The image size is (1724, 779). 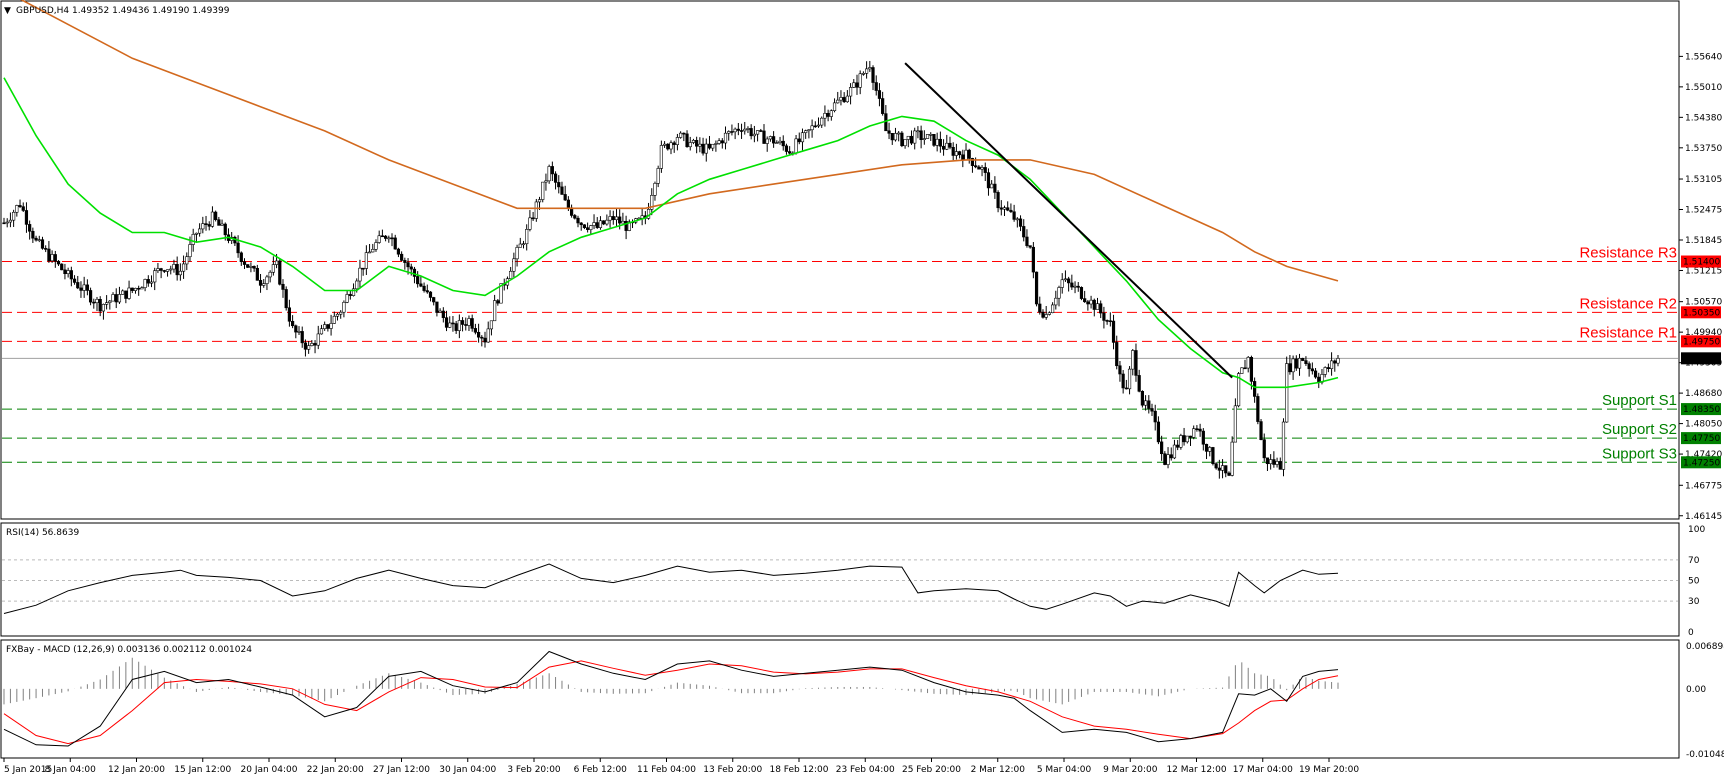 I want to click on time-axis-label-20: 19 Mar 20:00, so click(x=1329, y=770).